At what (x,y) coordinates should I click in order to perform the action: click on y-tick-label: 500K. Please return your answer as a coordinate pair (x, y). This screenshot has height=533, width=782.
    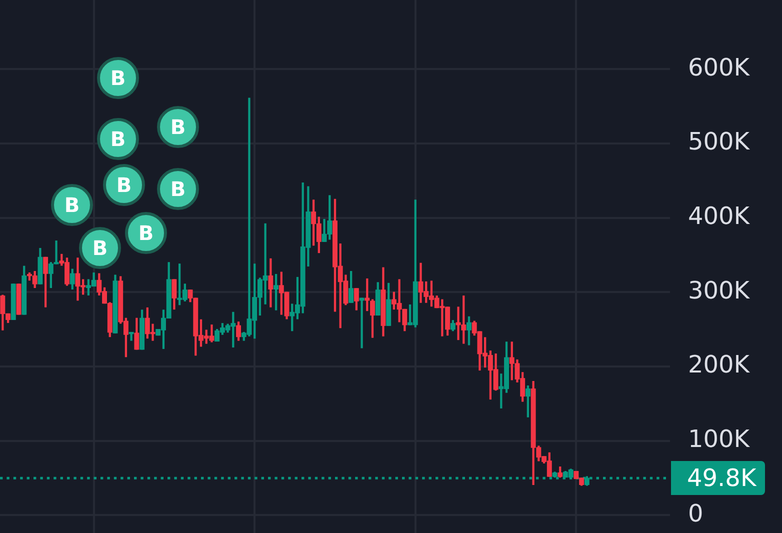
    Looking at the image, I should click on (719, 142).